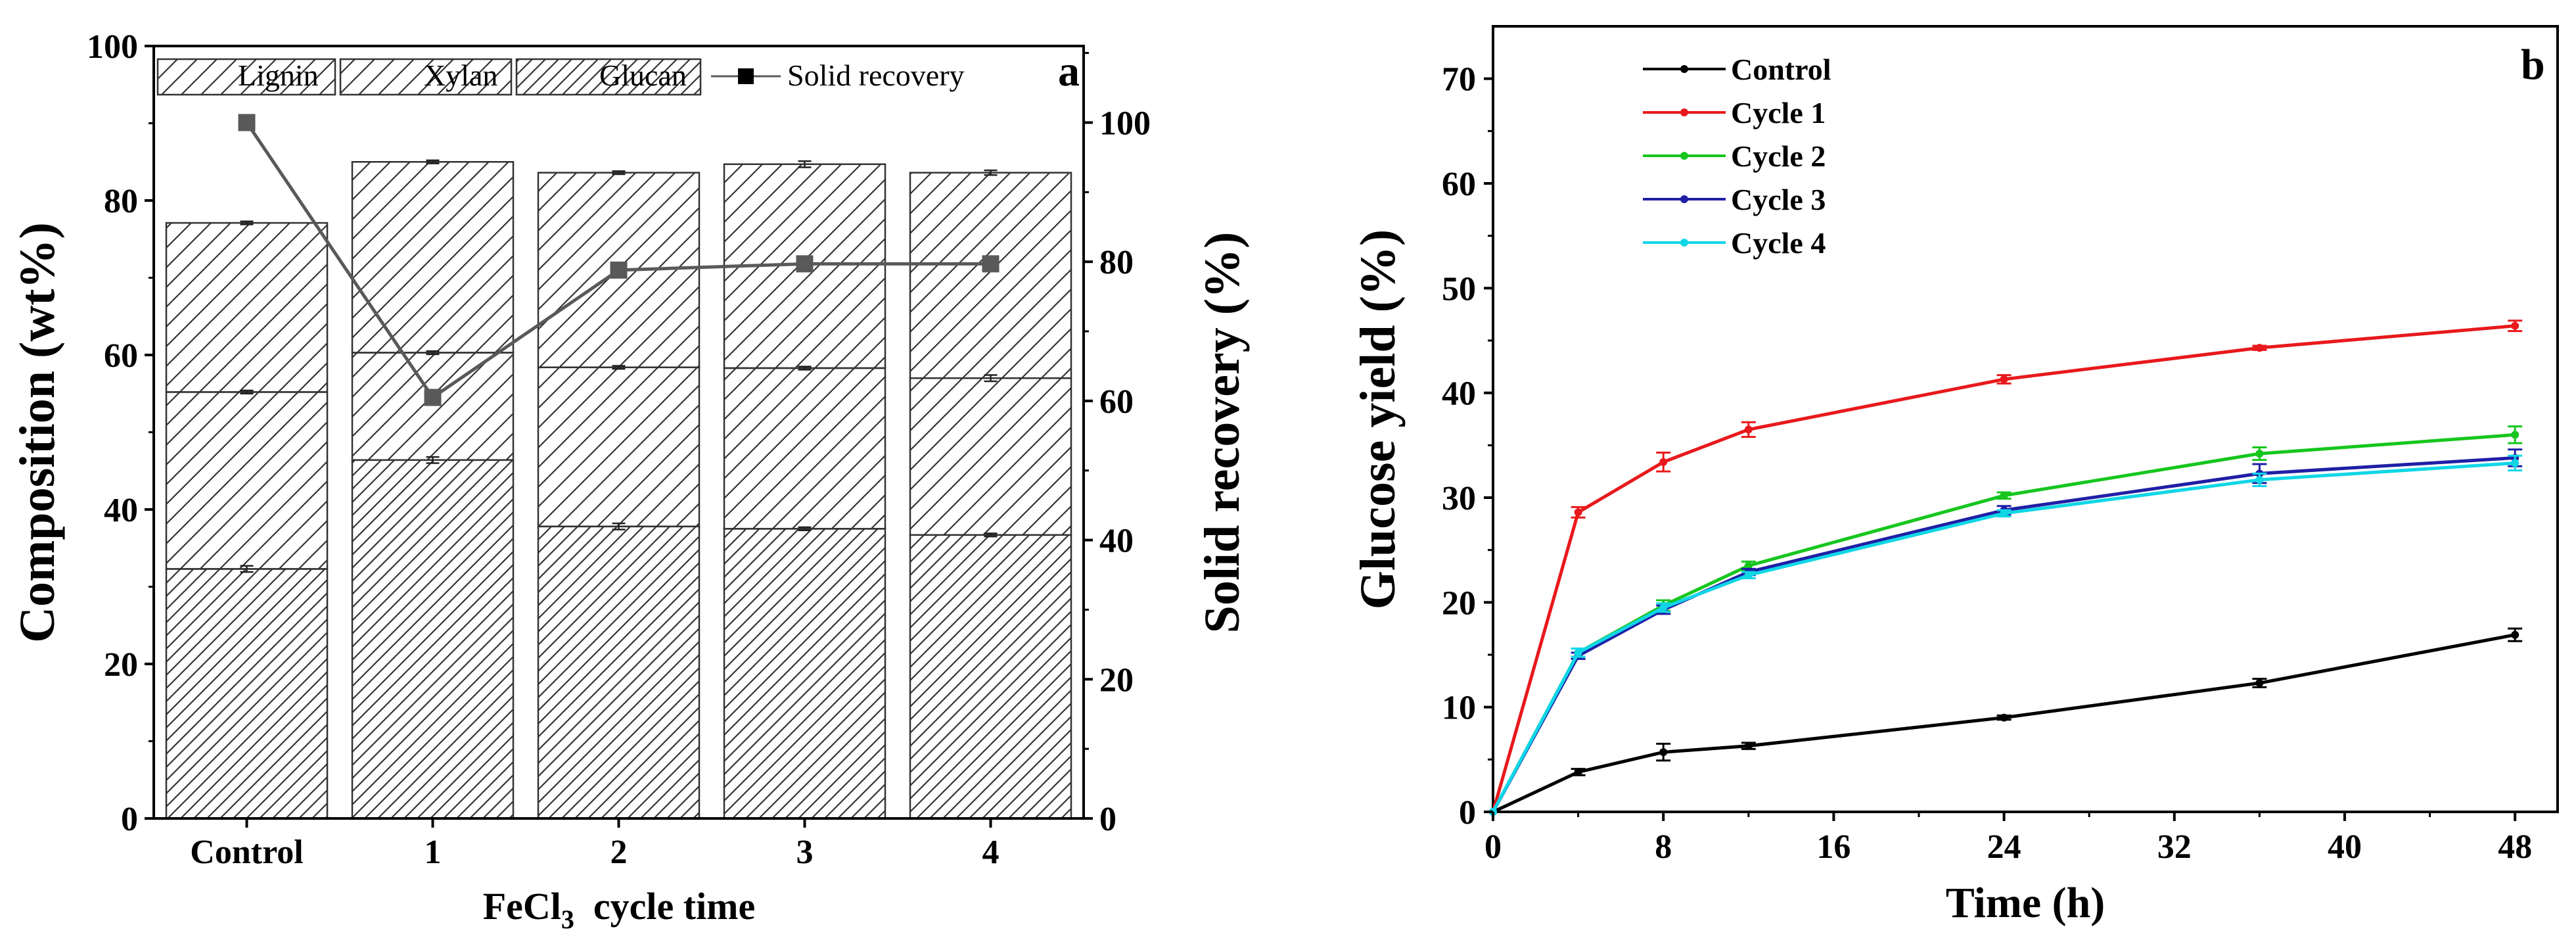 The height and width of the screenshot is (944, 2576). Describe the element at coordinates (247, 122) in the screenshot. I see `solid-recovery-marker-control` at that location.